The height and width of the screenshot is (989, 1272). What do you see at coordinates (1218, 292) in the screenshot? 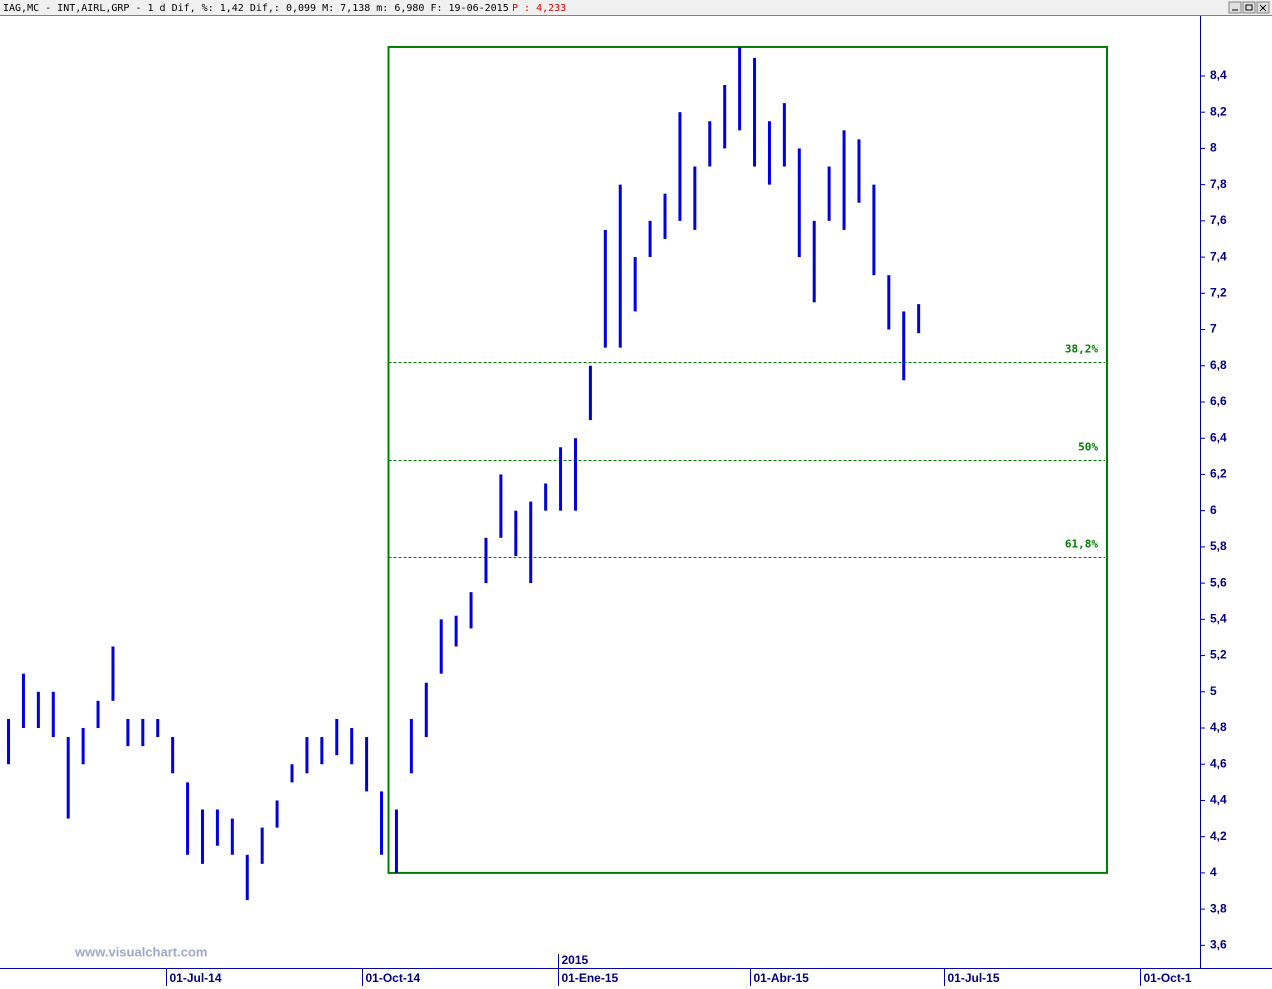
I see `y-tick-label: 7,2` at bounding box center [1218, 292].